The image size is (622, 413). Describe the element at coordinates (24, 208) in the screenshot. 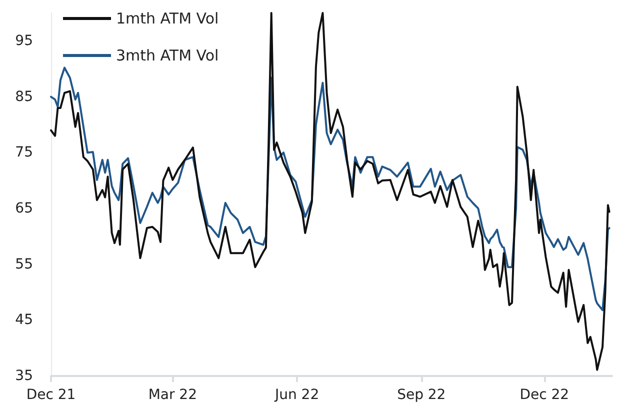

I see `y-tick-label: 65` at that location.